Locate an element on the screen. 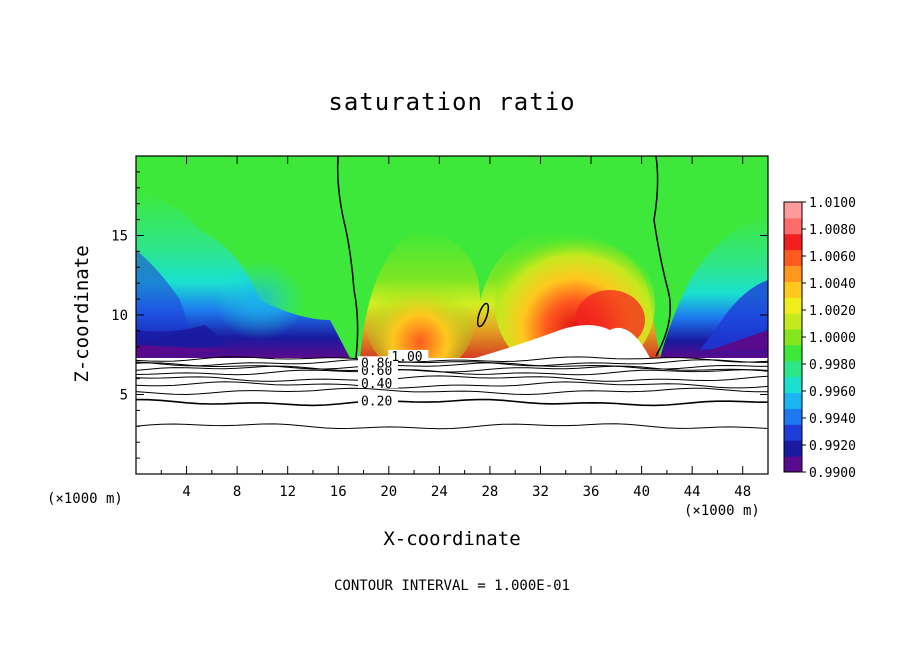  contour-label: 0.20 is located at coordinates (376, 401).